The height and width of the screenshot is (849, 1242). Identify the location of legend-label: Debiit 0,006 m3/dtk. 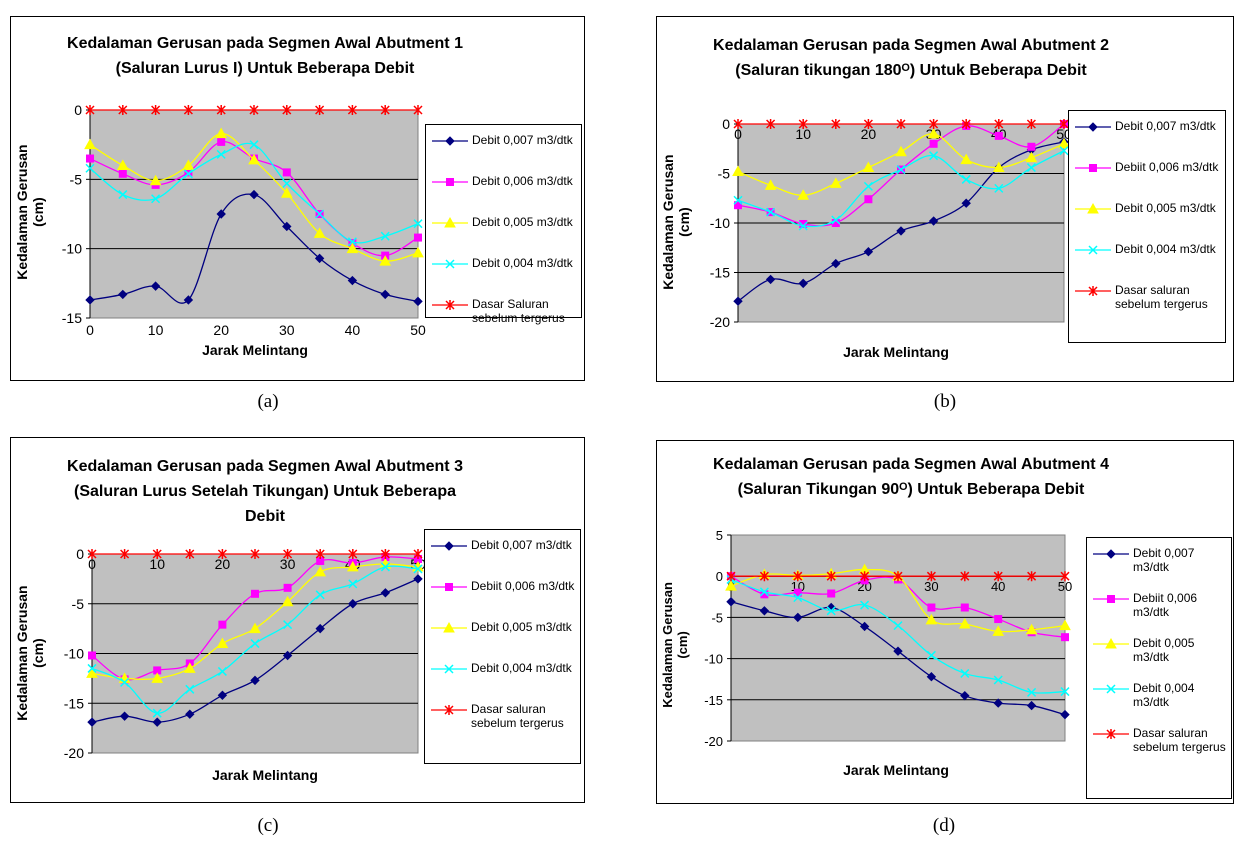
(1167, 167).